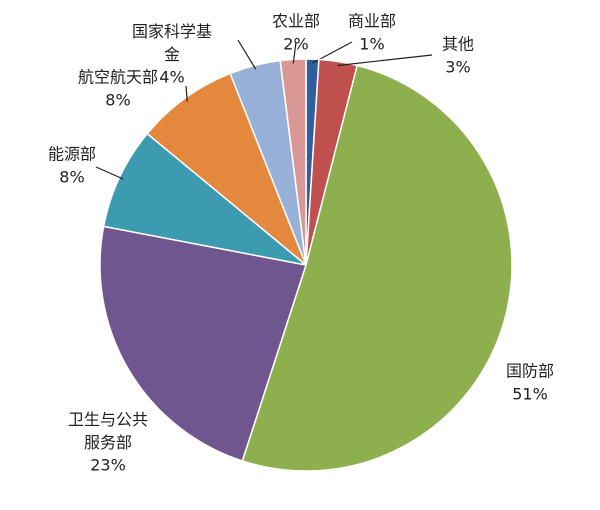 The image size is (600, 510). Describe the element at coordinates (530, 394) in the screenshot. I see `value-label: 51%` at that location.